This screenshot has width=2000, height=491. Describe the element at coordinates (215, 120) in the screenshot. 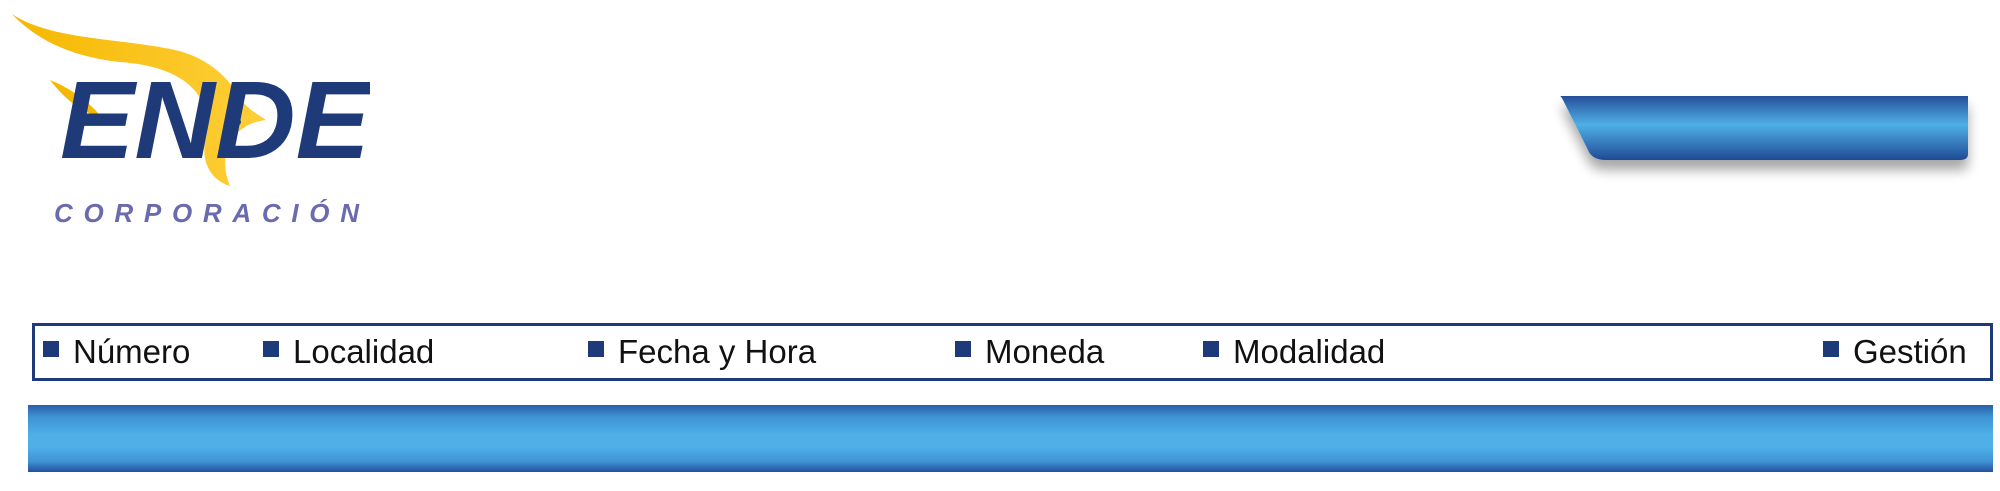

I see `logo-brand-text: ENDE` at that location.